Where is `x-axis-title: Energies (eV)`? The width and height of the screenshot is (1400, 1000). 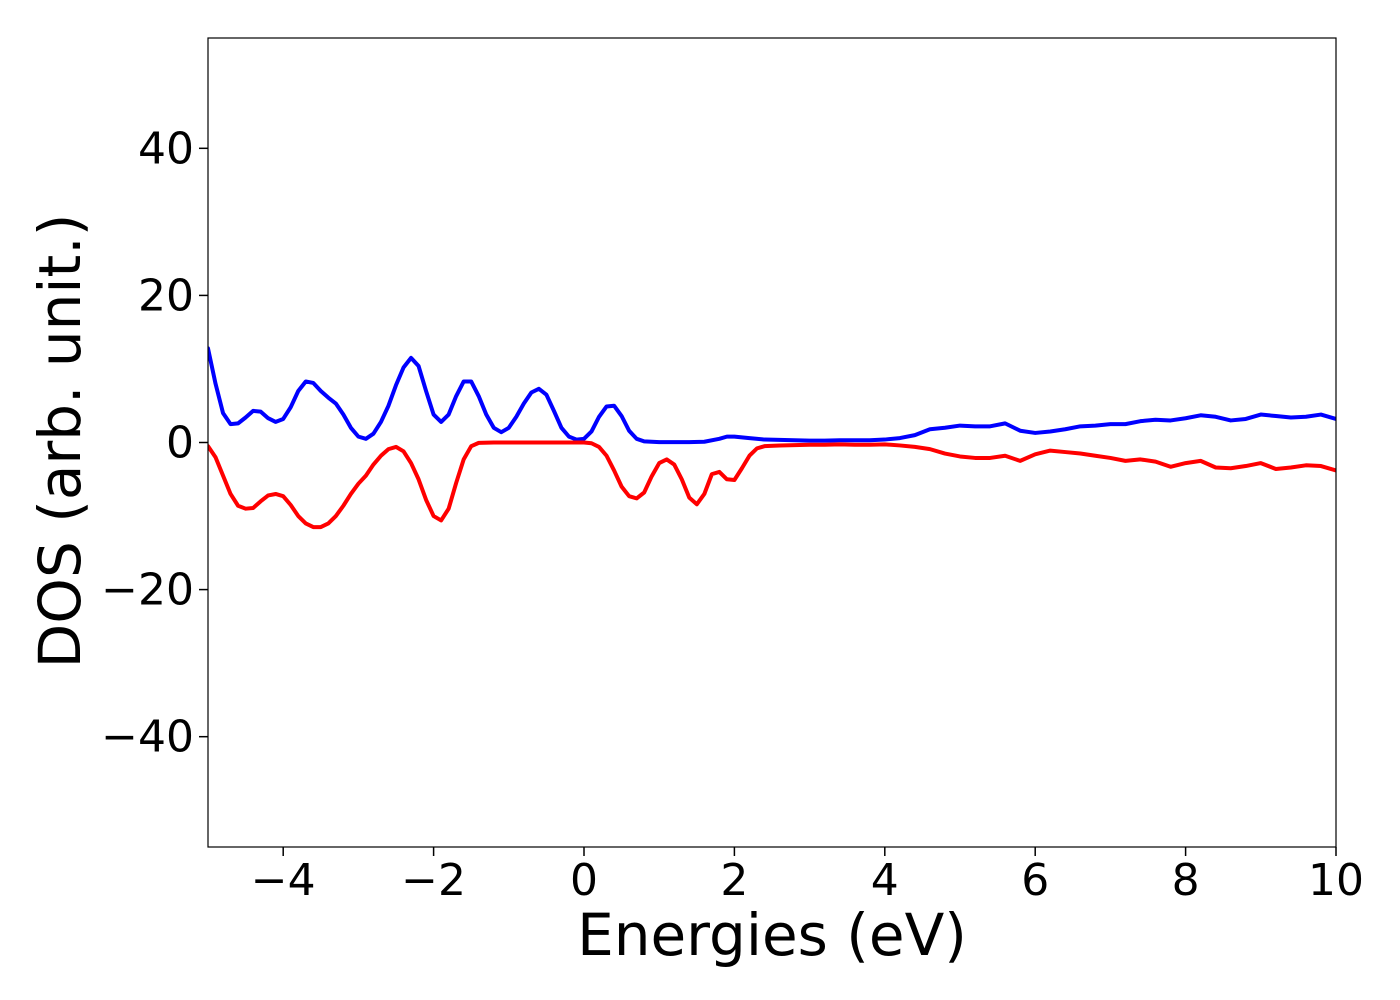
x-axis-title: Energies (eV) is located at coordinates (772, 935).